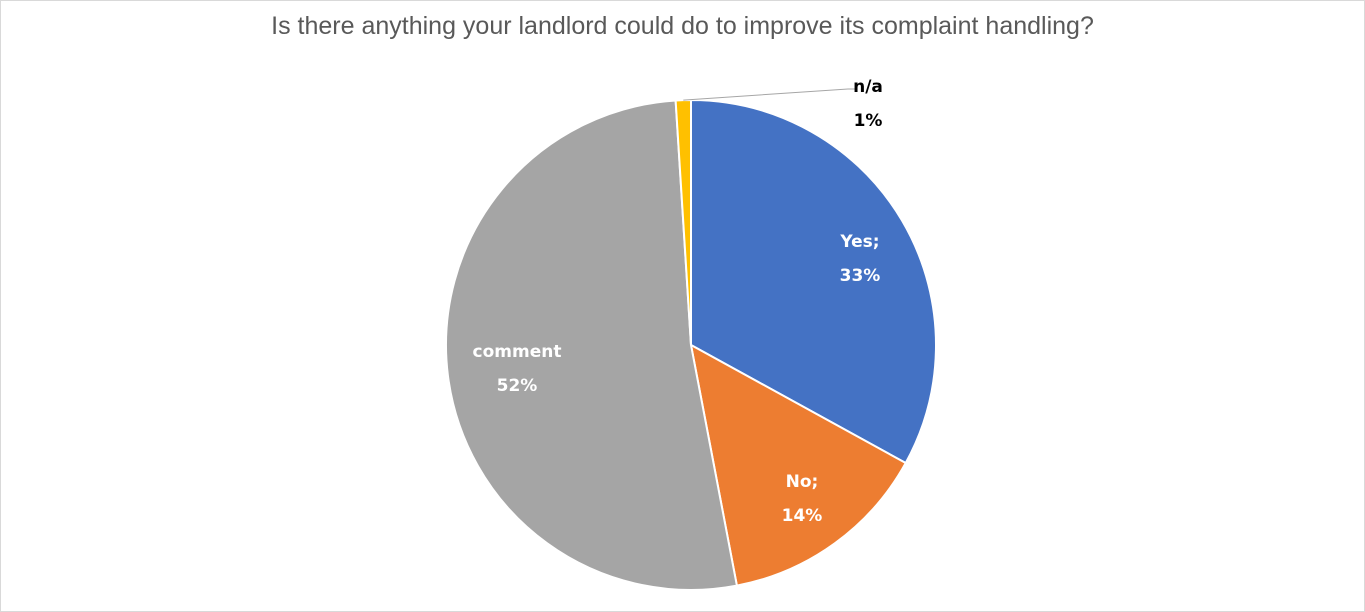  What do you see at coordinates (868, 87) in the screenshot?
I see `data-label-n-a-name: n/a` at bounding box center [868, 87].